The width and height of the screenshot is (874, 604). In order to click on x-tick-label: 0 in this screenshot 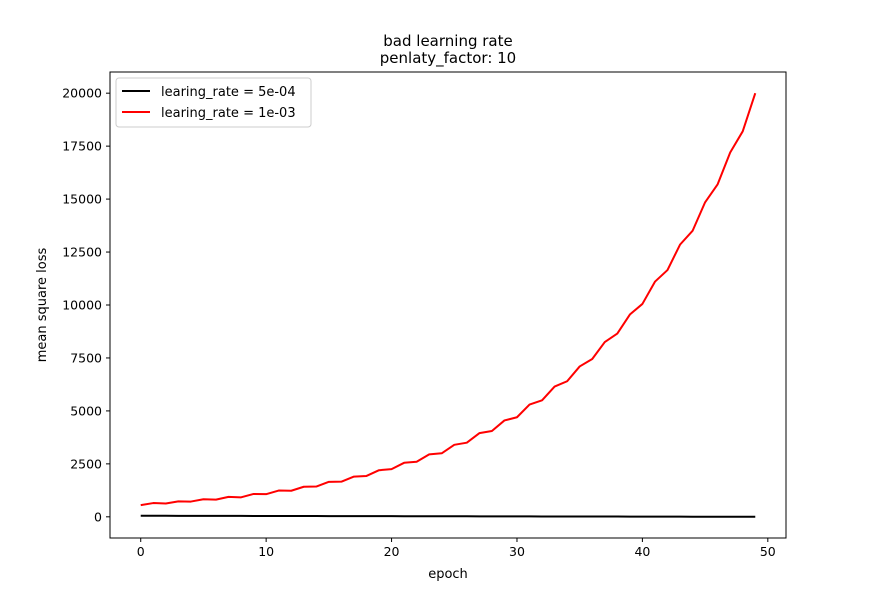, I will do `click(141, 551)`.